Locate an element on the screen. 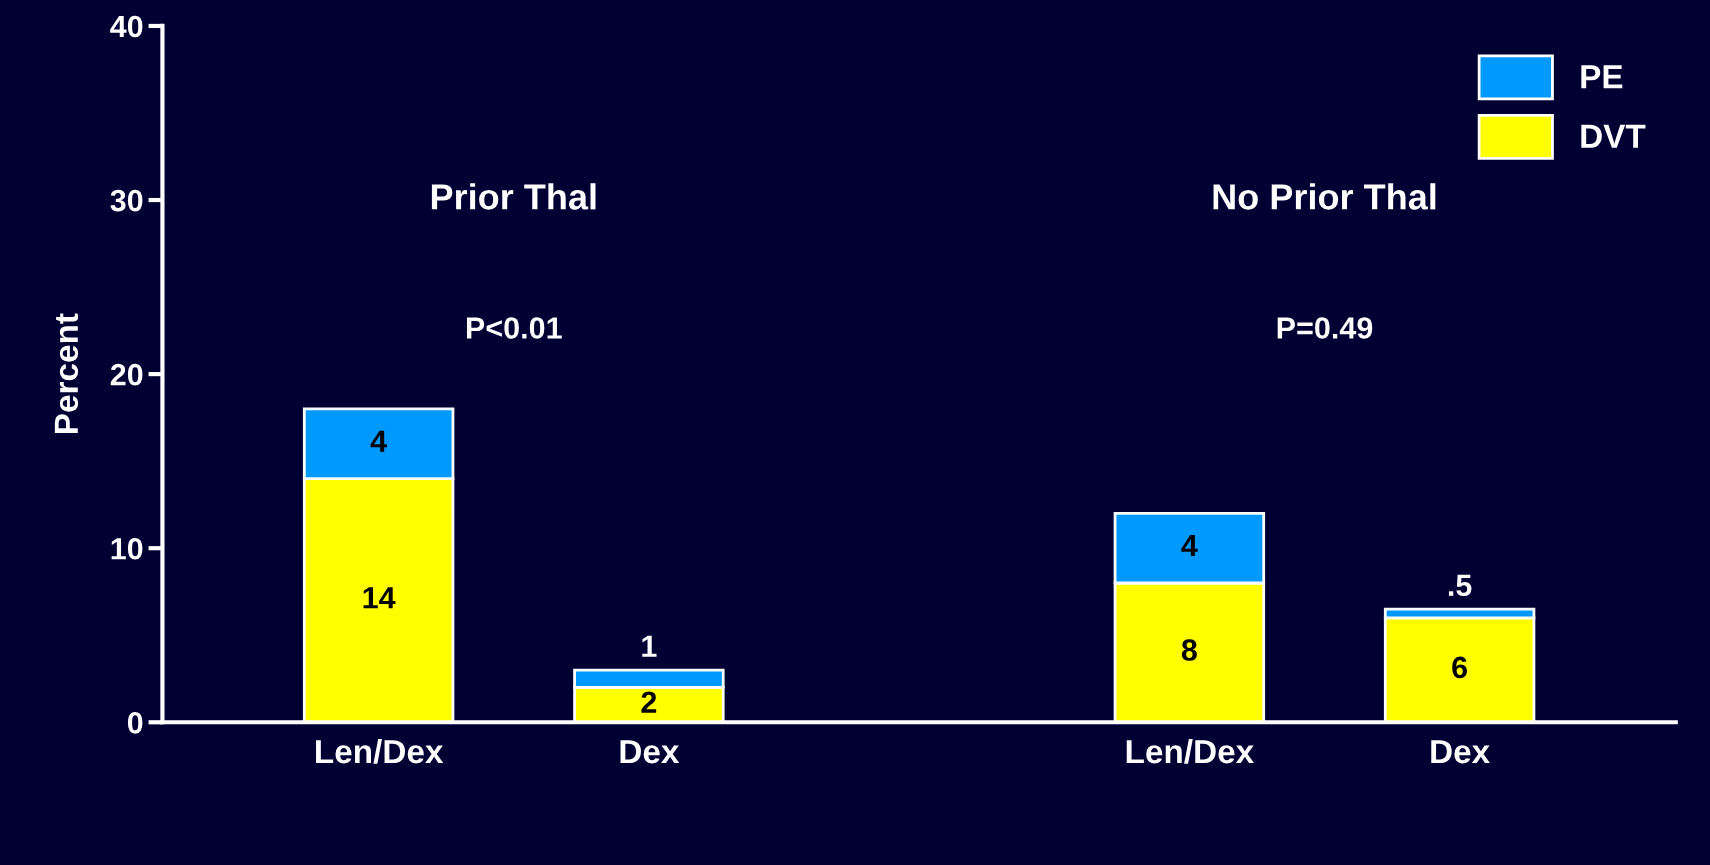 The image size is (1710, 865). data-label: 8 is located at coordinates (1189, 650).